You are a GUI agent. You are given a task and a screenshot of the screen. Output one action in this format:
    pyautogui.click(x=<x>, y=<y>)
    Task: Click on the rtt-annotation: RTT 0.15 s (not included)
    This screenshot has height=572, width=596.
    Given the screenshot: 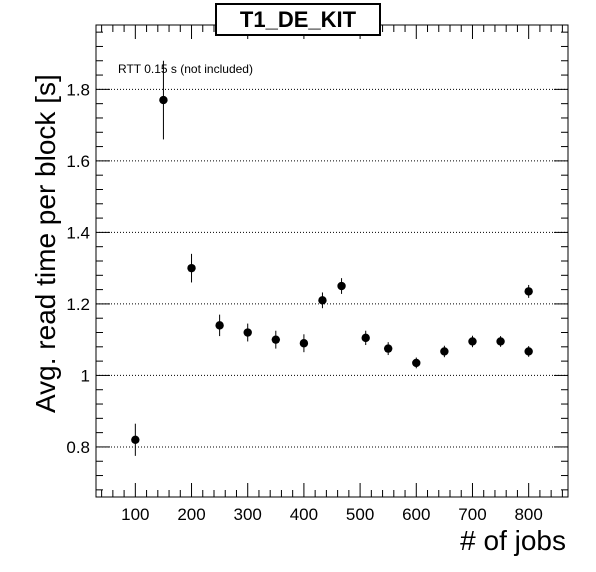 What is the action you would take?
    pyautogui.click(x=185, y=69)
    